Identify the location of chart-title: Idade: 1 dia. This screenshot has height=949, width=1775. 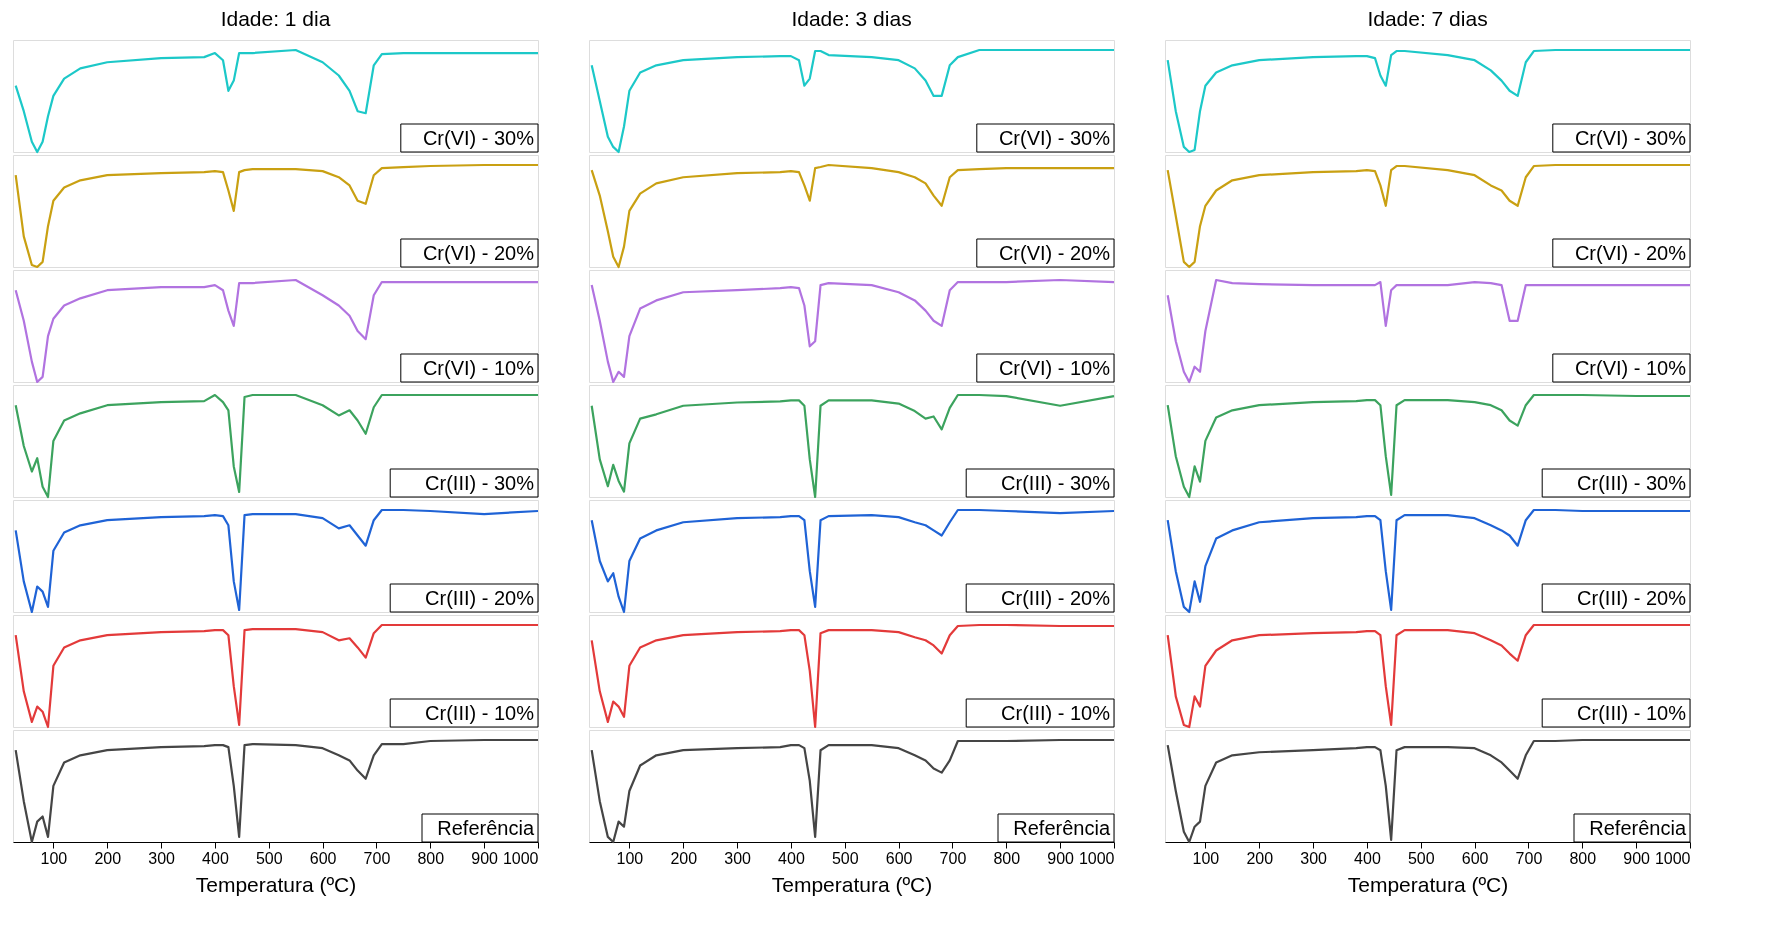
(275, 18).